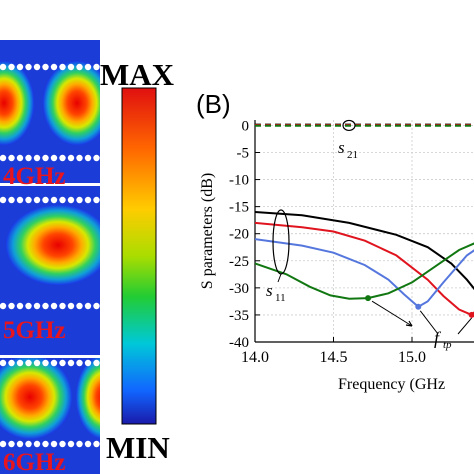  What do you see at coordinates (138, 447) in the screenshot?
I see `colorbar-min-label: MIN` at bounding box center [138, 447].